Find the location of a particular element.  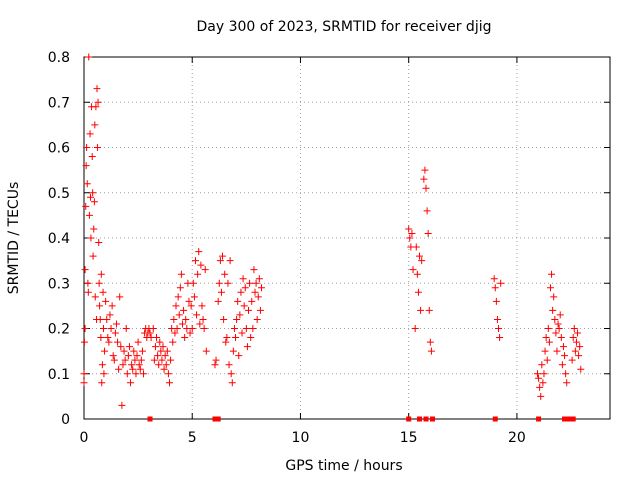

y-tick-label: 0.8 is located at coordinates (59, 58).